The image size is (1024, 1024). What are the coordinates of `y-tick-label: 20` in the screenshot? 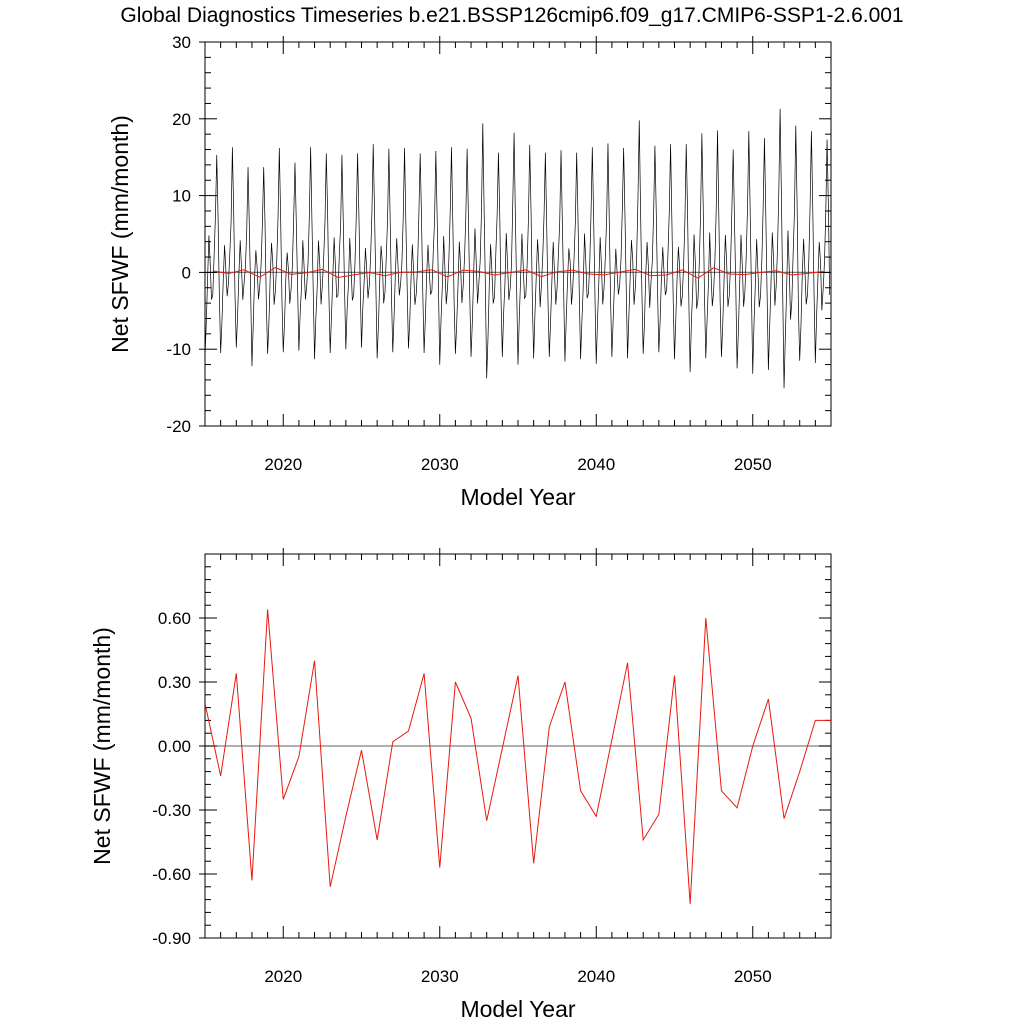 It's located at (181, 119).